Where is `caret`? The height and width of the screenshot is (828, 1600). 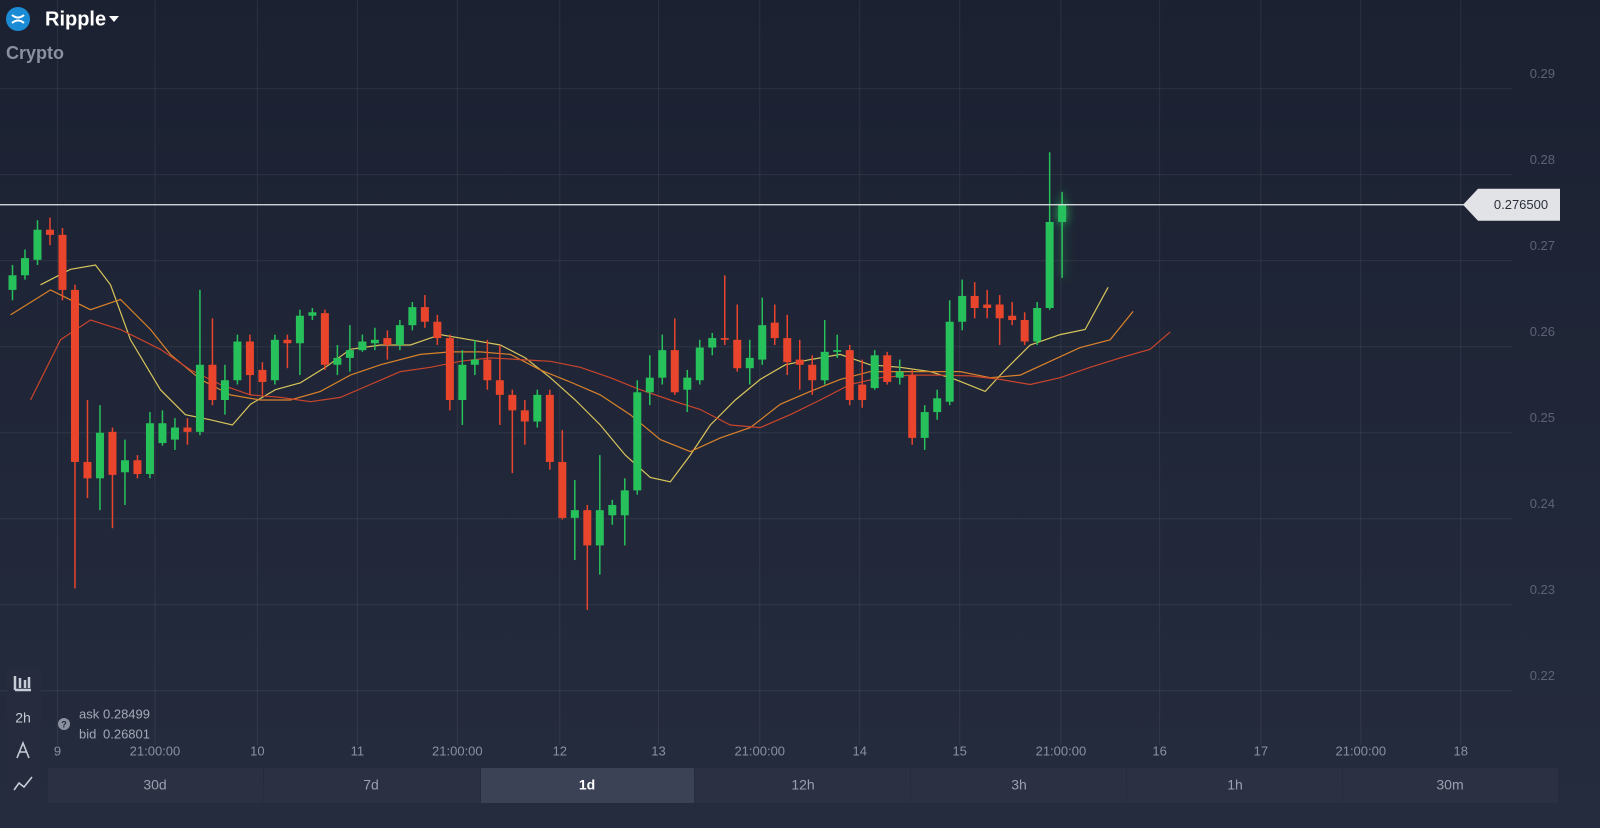 caret is located at coordinates (114, 19).